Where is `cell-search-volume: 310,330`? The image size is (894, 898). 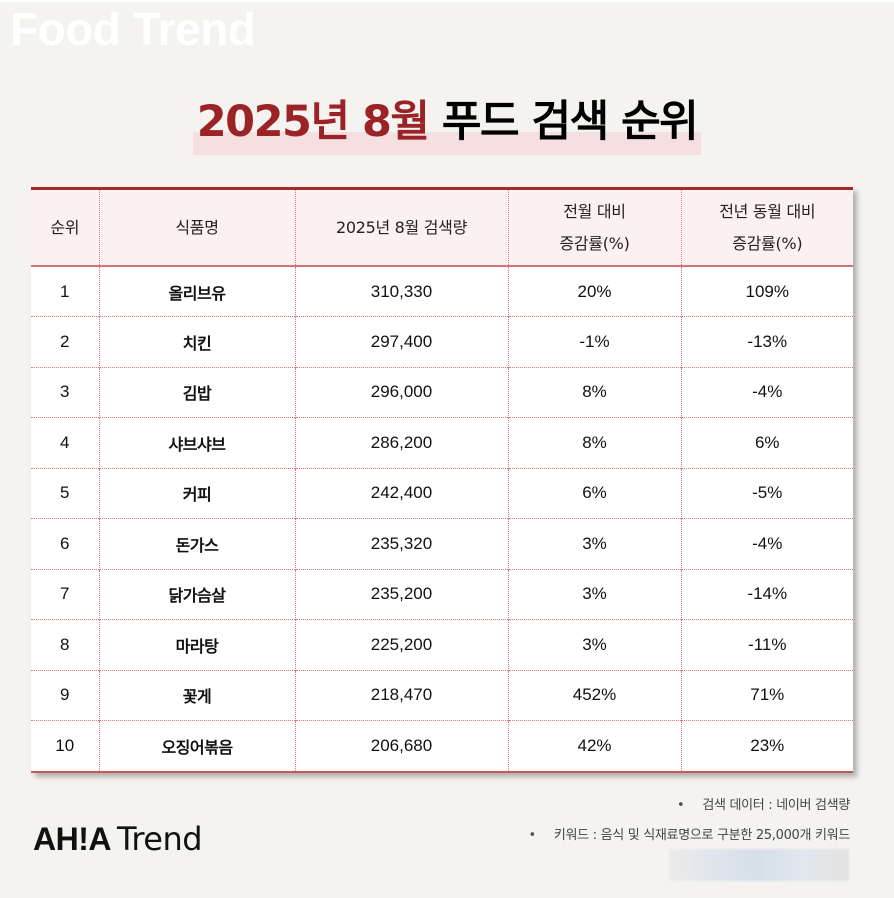
cell-search-volume: 310,330 is located at coordinates (401, 291).